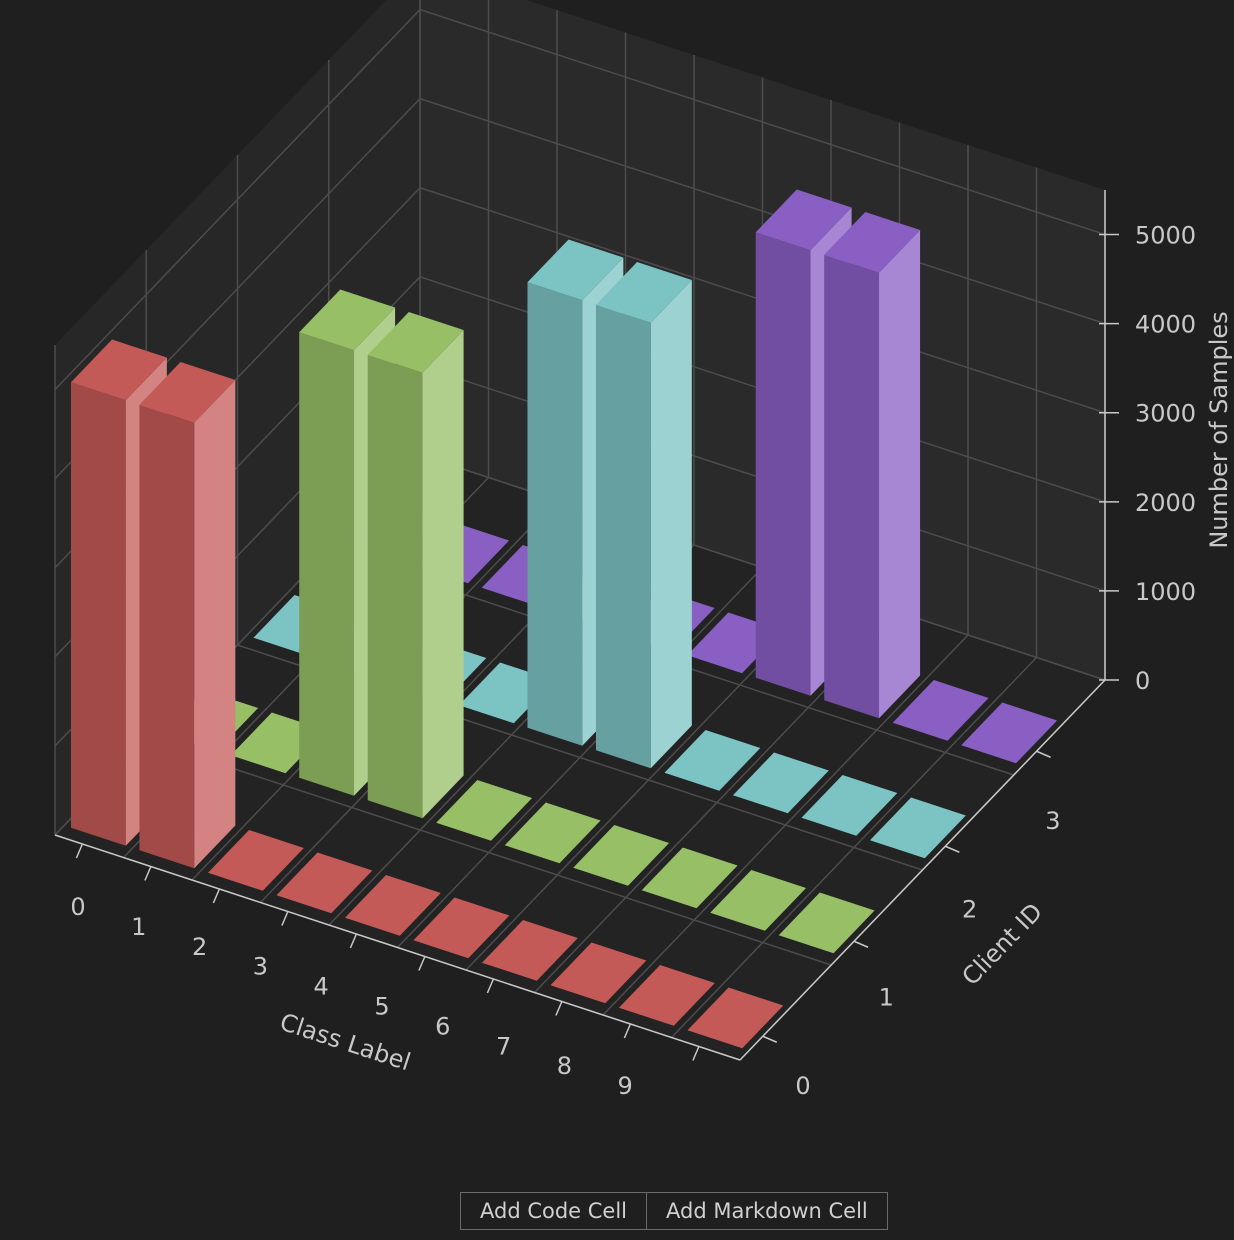 The height and width of the screenshot is (1240, 1234). What do you see at coordinates (1165, 414) in the screenshot?
I see `z-tick-label: 3000` at bounding box center [1165, 414].